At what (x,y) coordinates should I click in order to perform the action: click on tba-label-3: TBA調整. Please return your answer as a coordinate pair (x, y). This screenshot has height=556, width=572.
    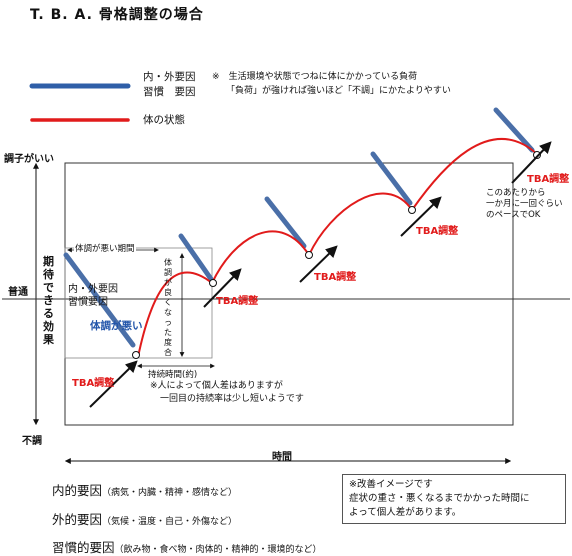
    Looking at the image, I should click on (335, 277).